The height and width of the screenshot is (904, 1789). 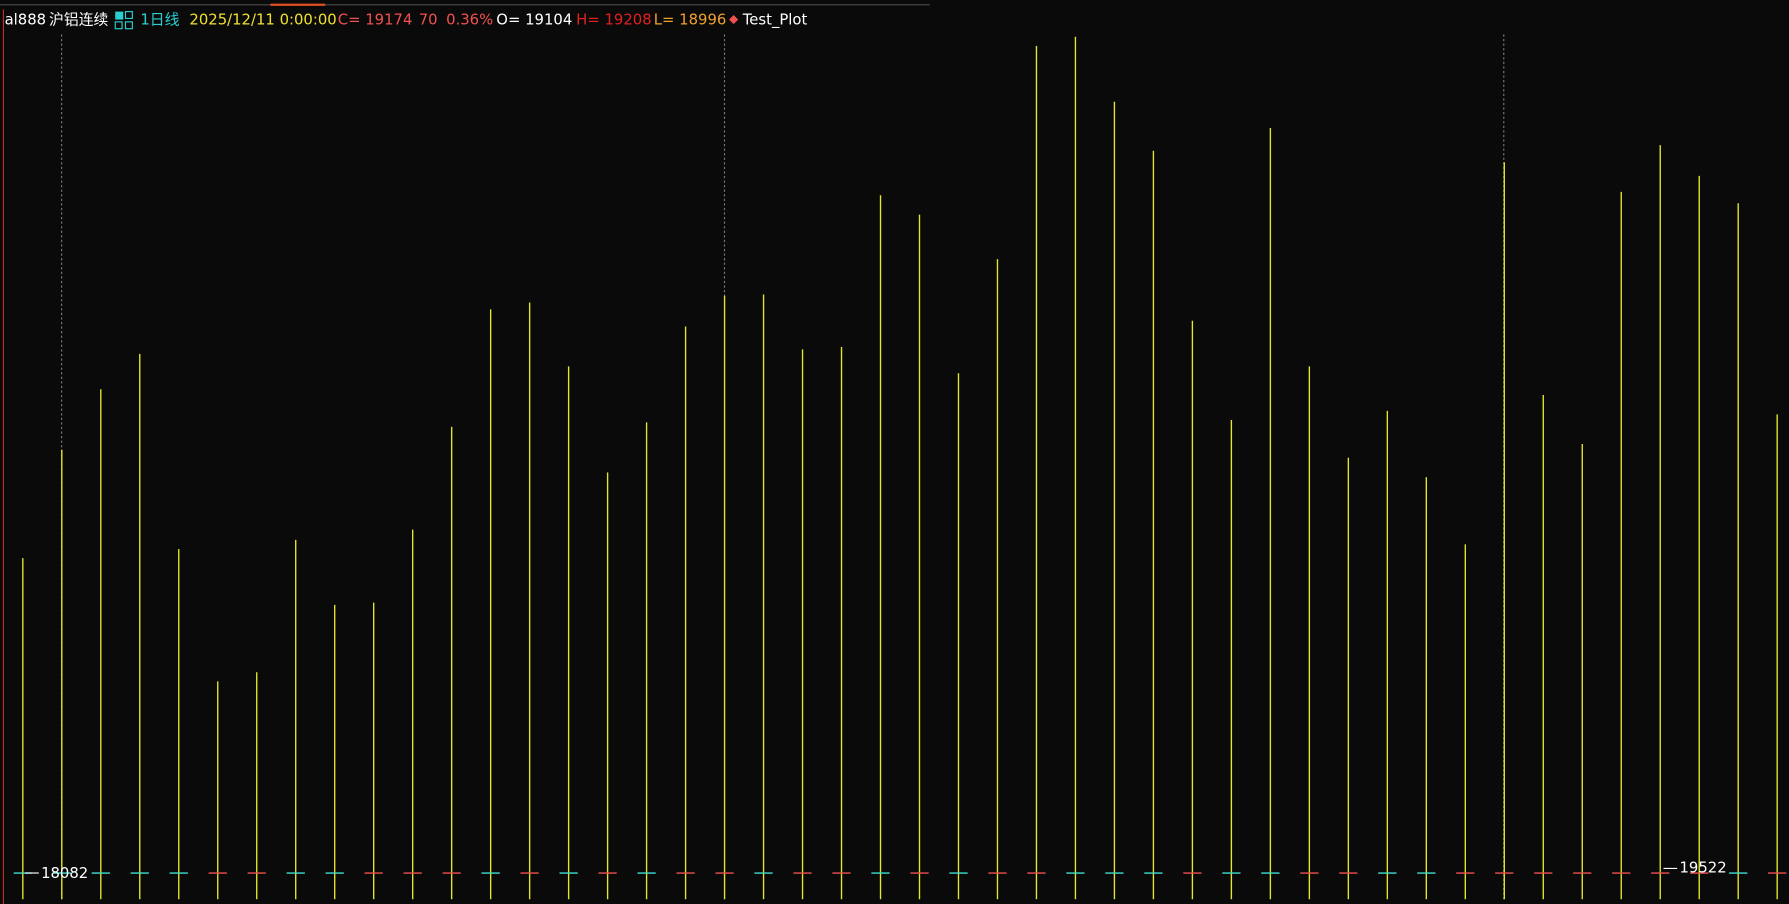 What do you see at coordinates (262, 20) in the screenshot?
I see `datetime: 2025/12/11 0:00:00` at bounding box center [262, 20].